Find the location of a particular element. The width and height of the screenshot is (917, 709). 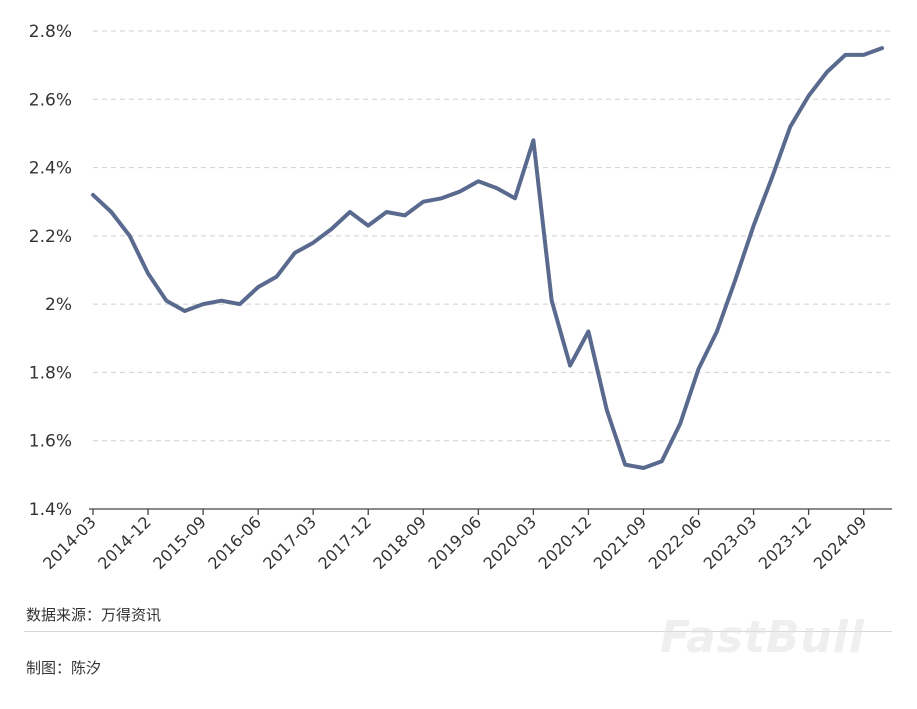

x-tick-label: 2022-06 is located at coordinates (675, 542).